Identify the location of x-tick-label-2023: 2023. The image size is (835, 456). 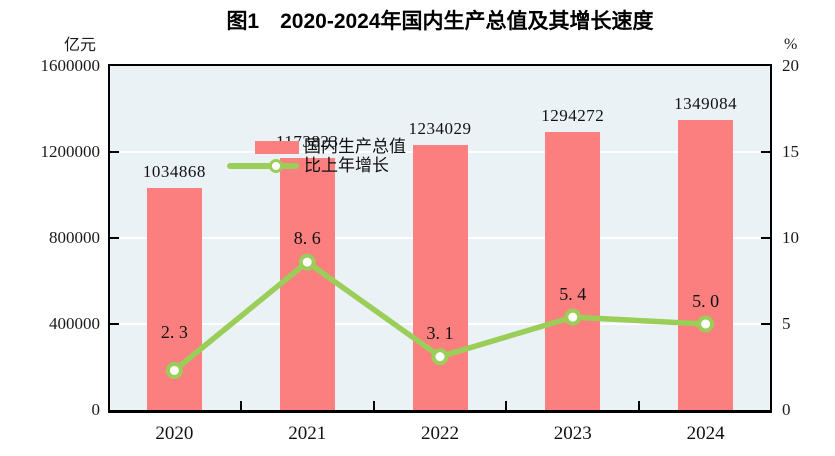
(572, 433).